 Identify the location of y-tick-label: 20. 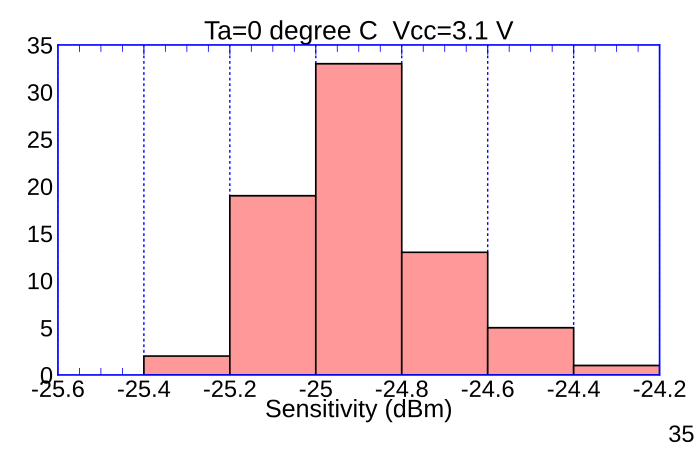
(40, 187).